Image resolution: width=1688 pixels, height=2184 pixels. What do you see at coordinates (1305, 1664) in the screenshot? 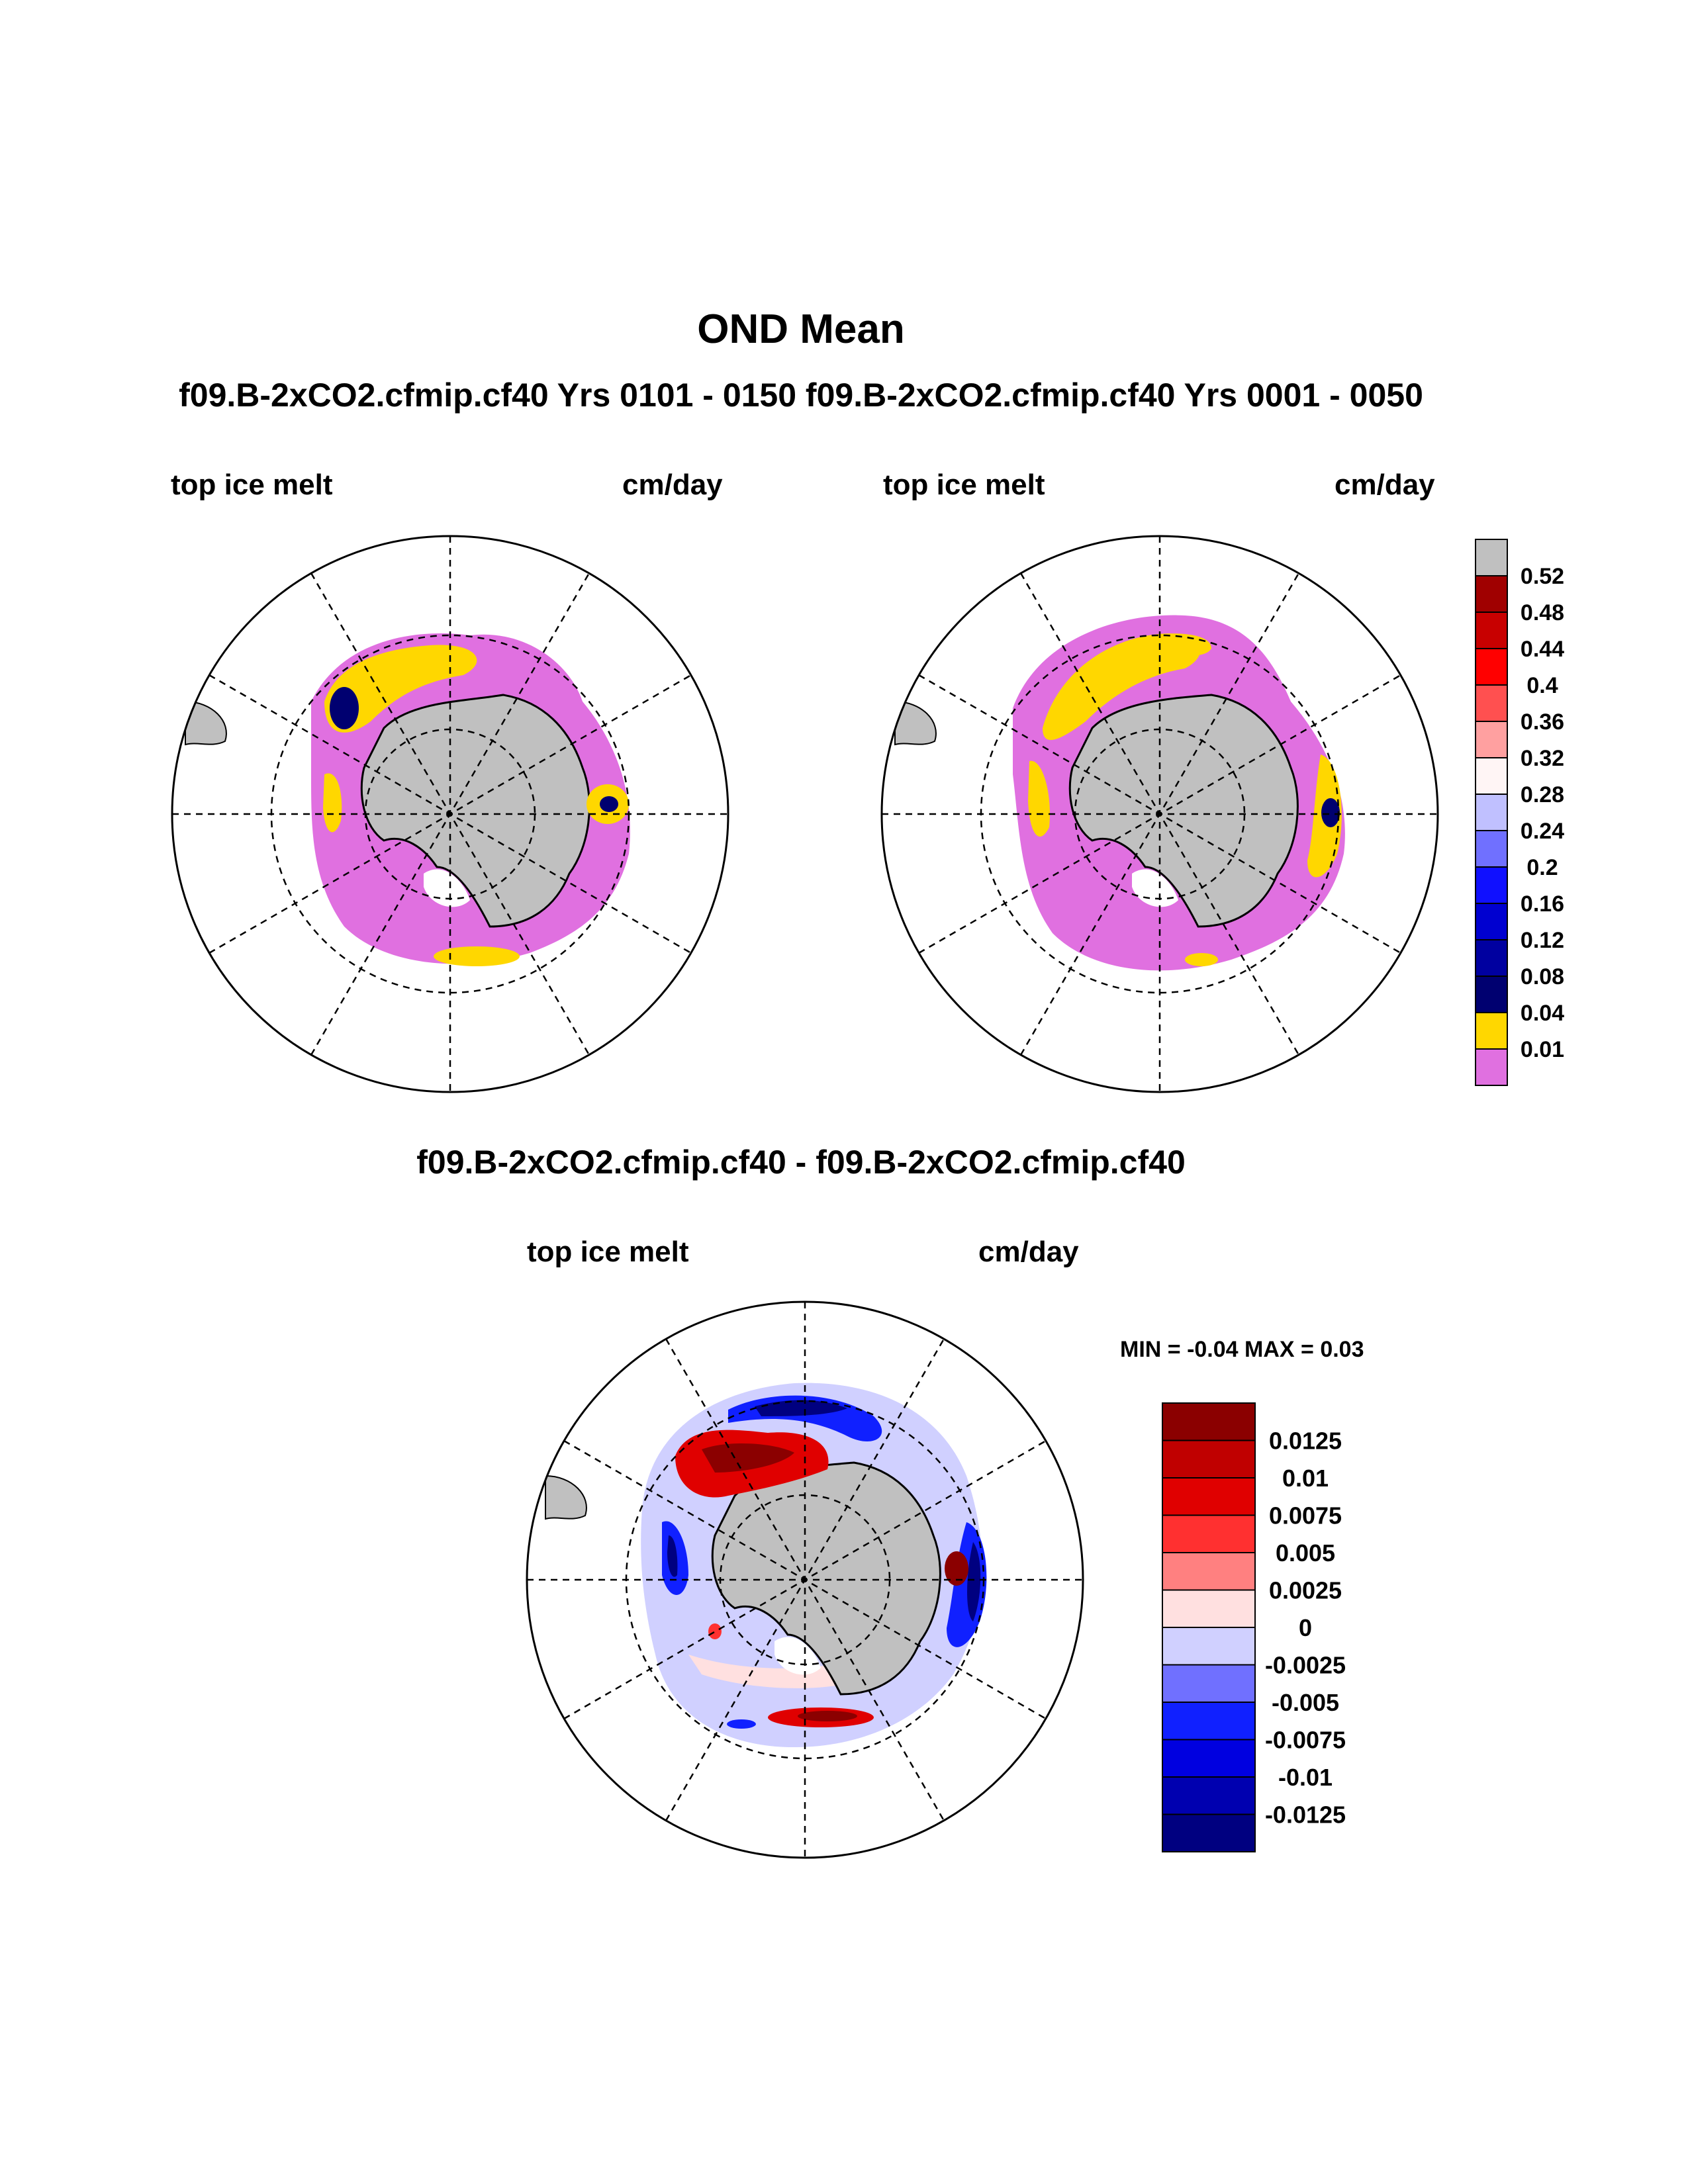
I see `colorbar-diff-tick-label: -0.0025` at bounding box center [1305, 1664].